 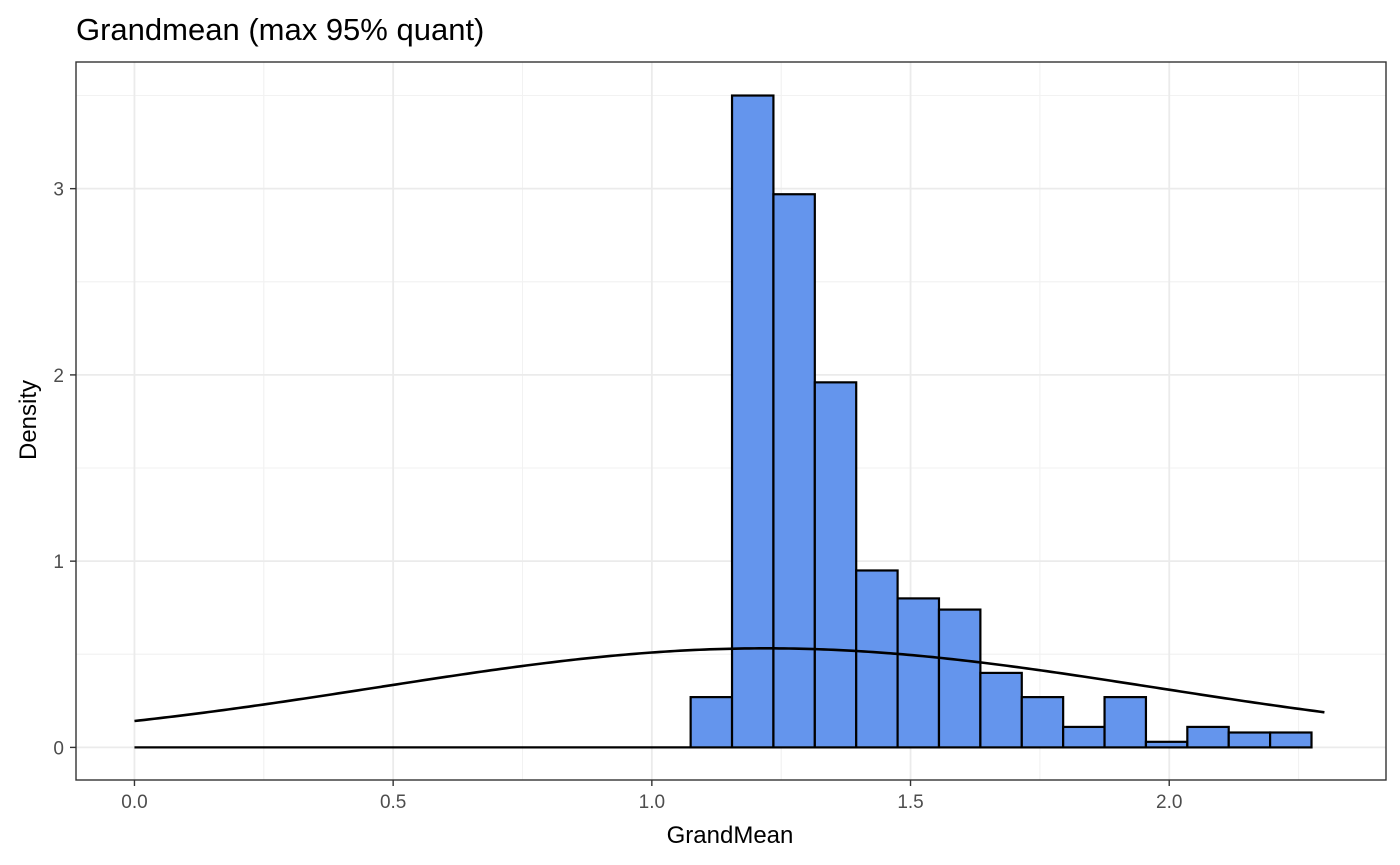 What do you see at coordinates (910, 802) in the screenshot?
I see `x-tick-label: 1.5` at bounding box center [910, 802].